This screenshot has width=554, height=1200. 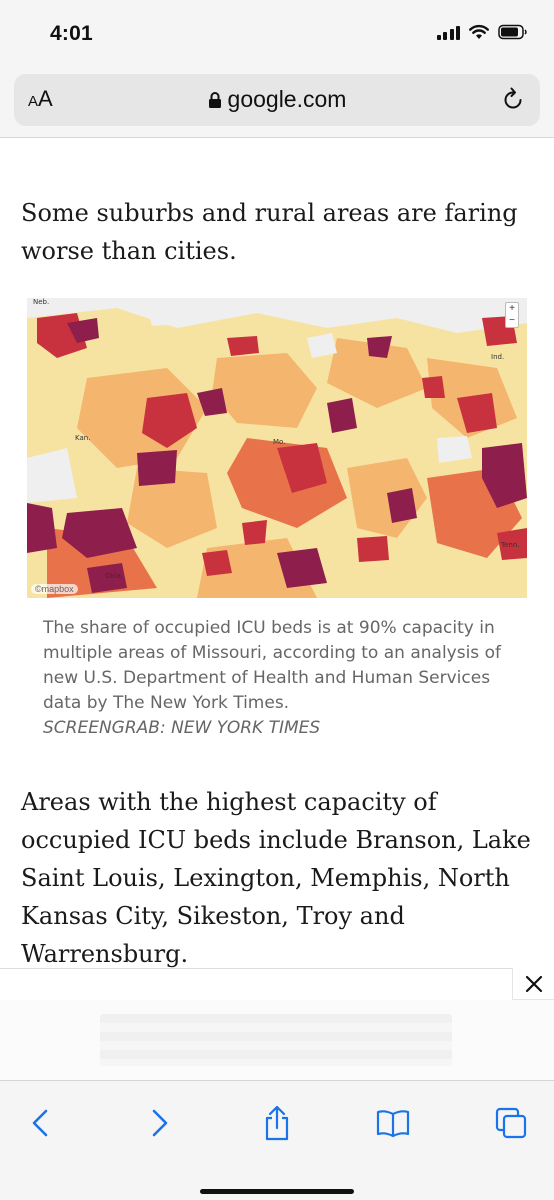 I want to click on url-domain: google.com, so click(x=287, y=99).